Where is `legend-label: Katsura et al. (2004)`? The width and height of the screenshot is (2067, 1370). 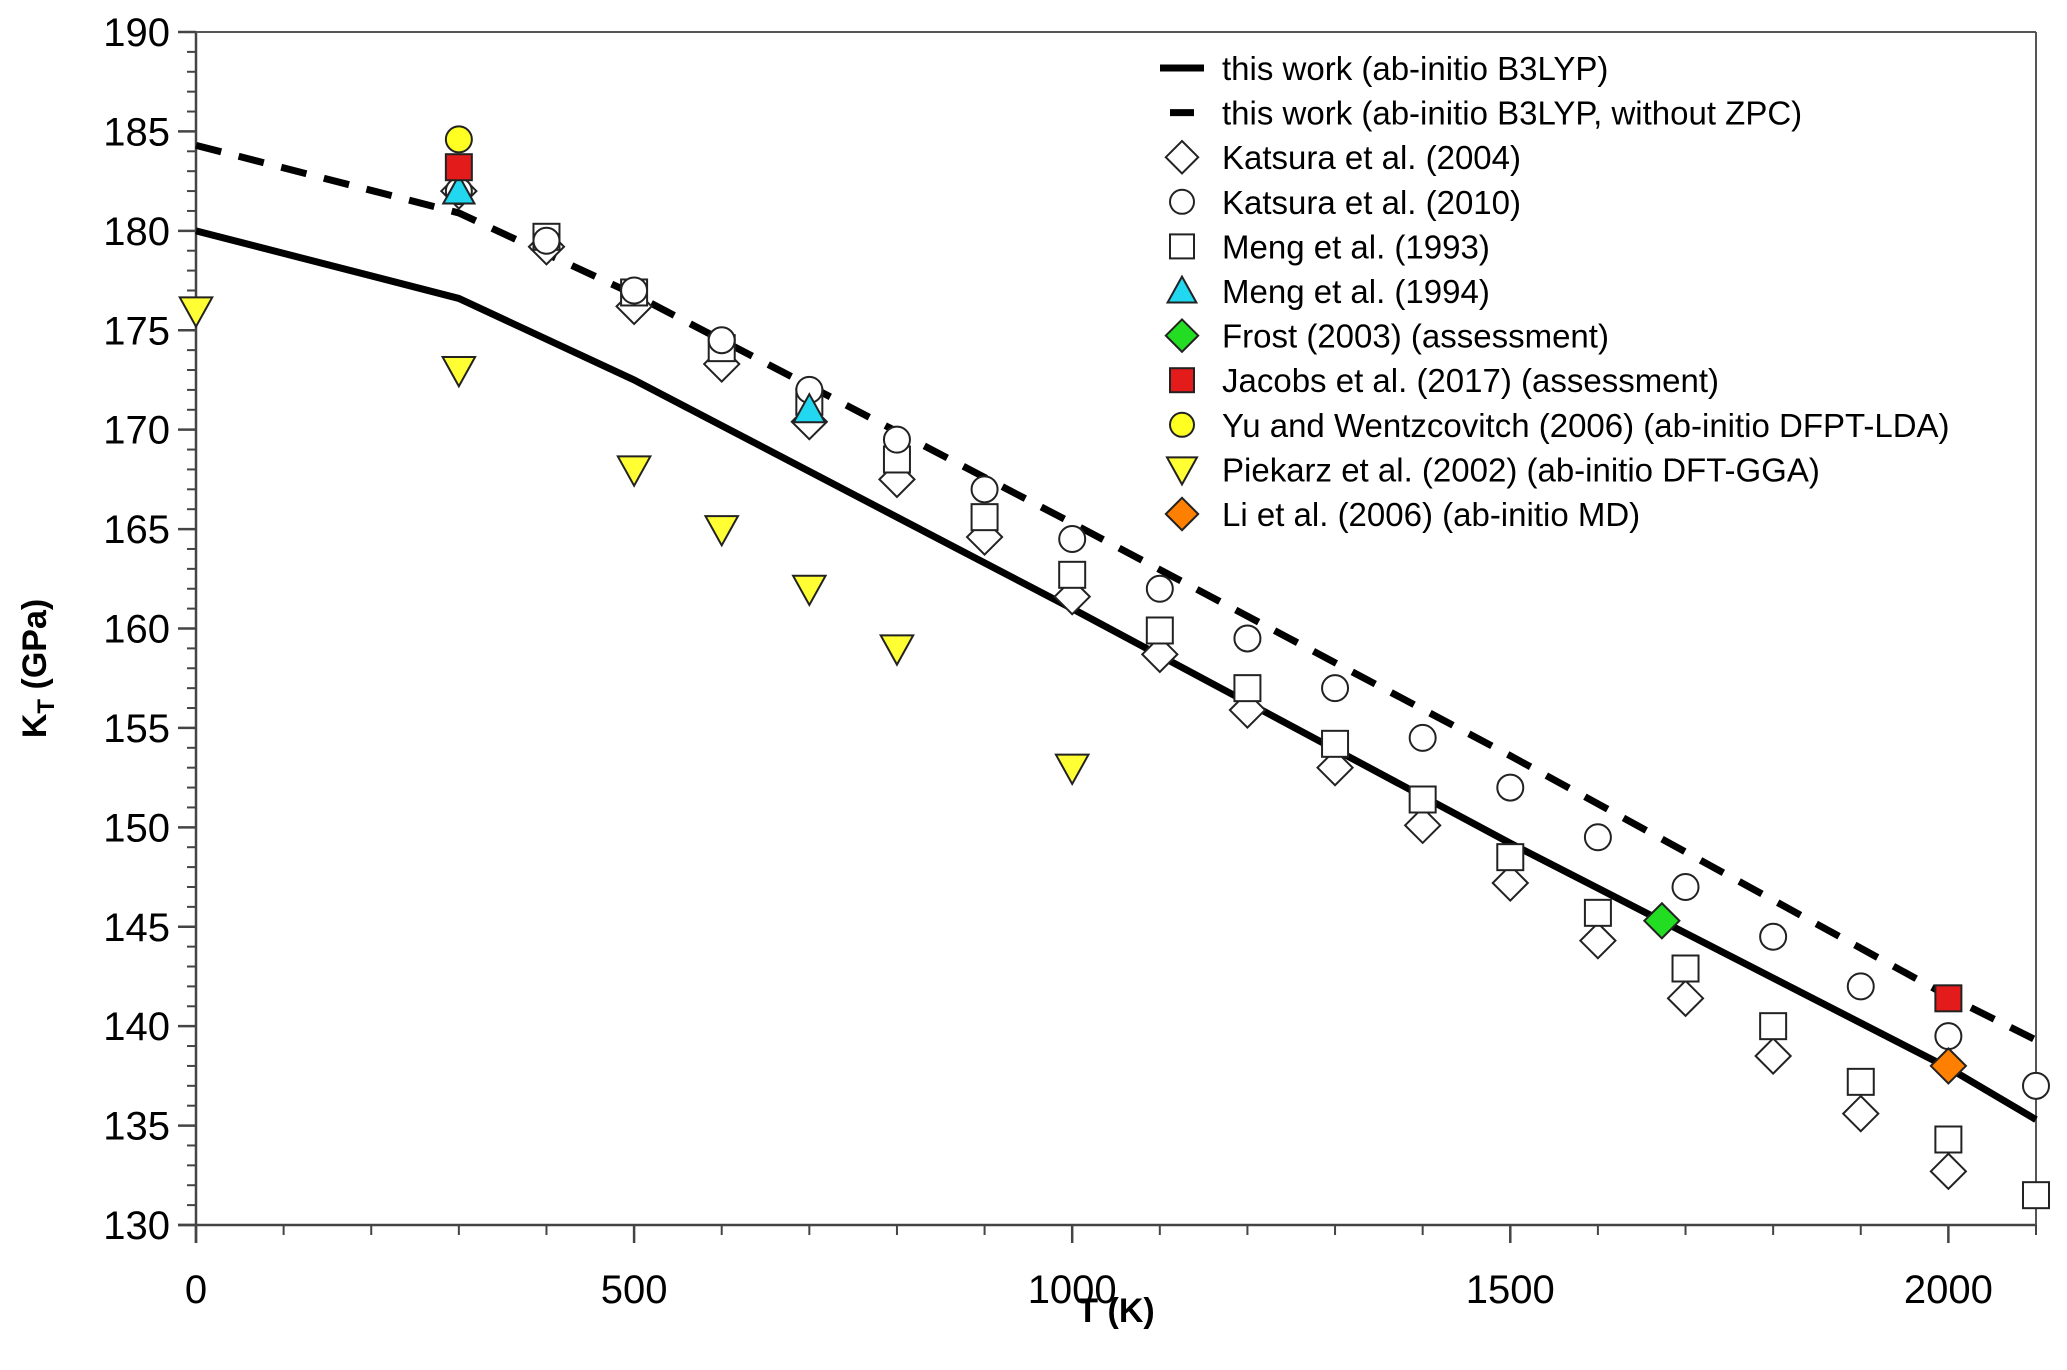
legend-label: Katsura et al. (2004) is located at coordinates (1371, 157).